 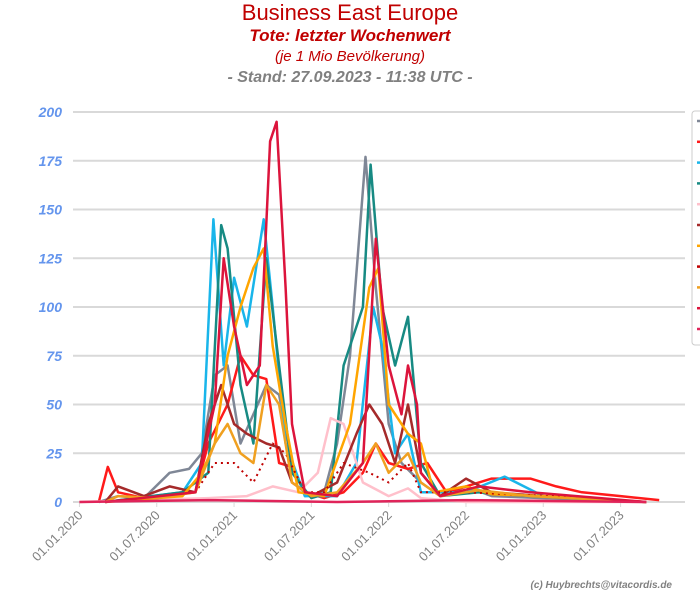 I want to click on chart-title: Business East Europe, so click(x=350, y=12).